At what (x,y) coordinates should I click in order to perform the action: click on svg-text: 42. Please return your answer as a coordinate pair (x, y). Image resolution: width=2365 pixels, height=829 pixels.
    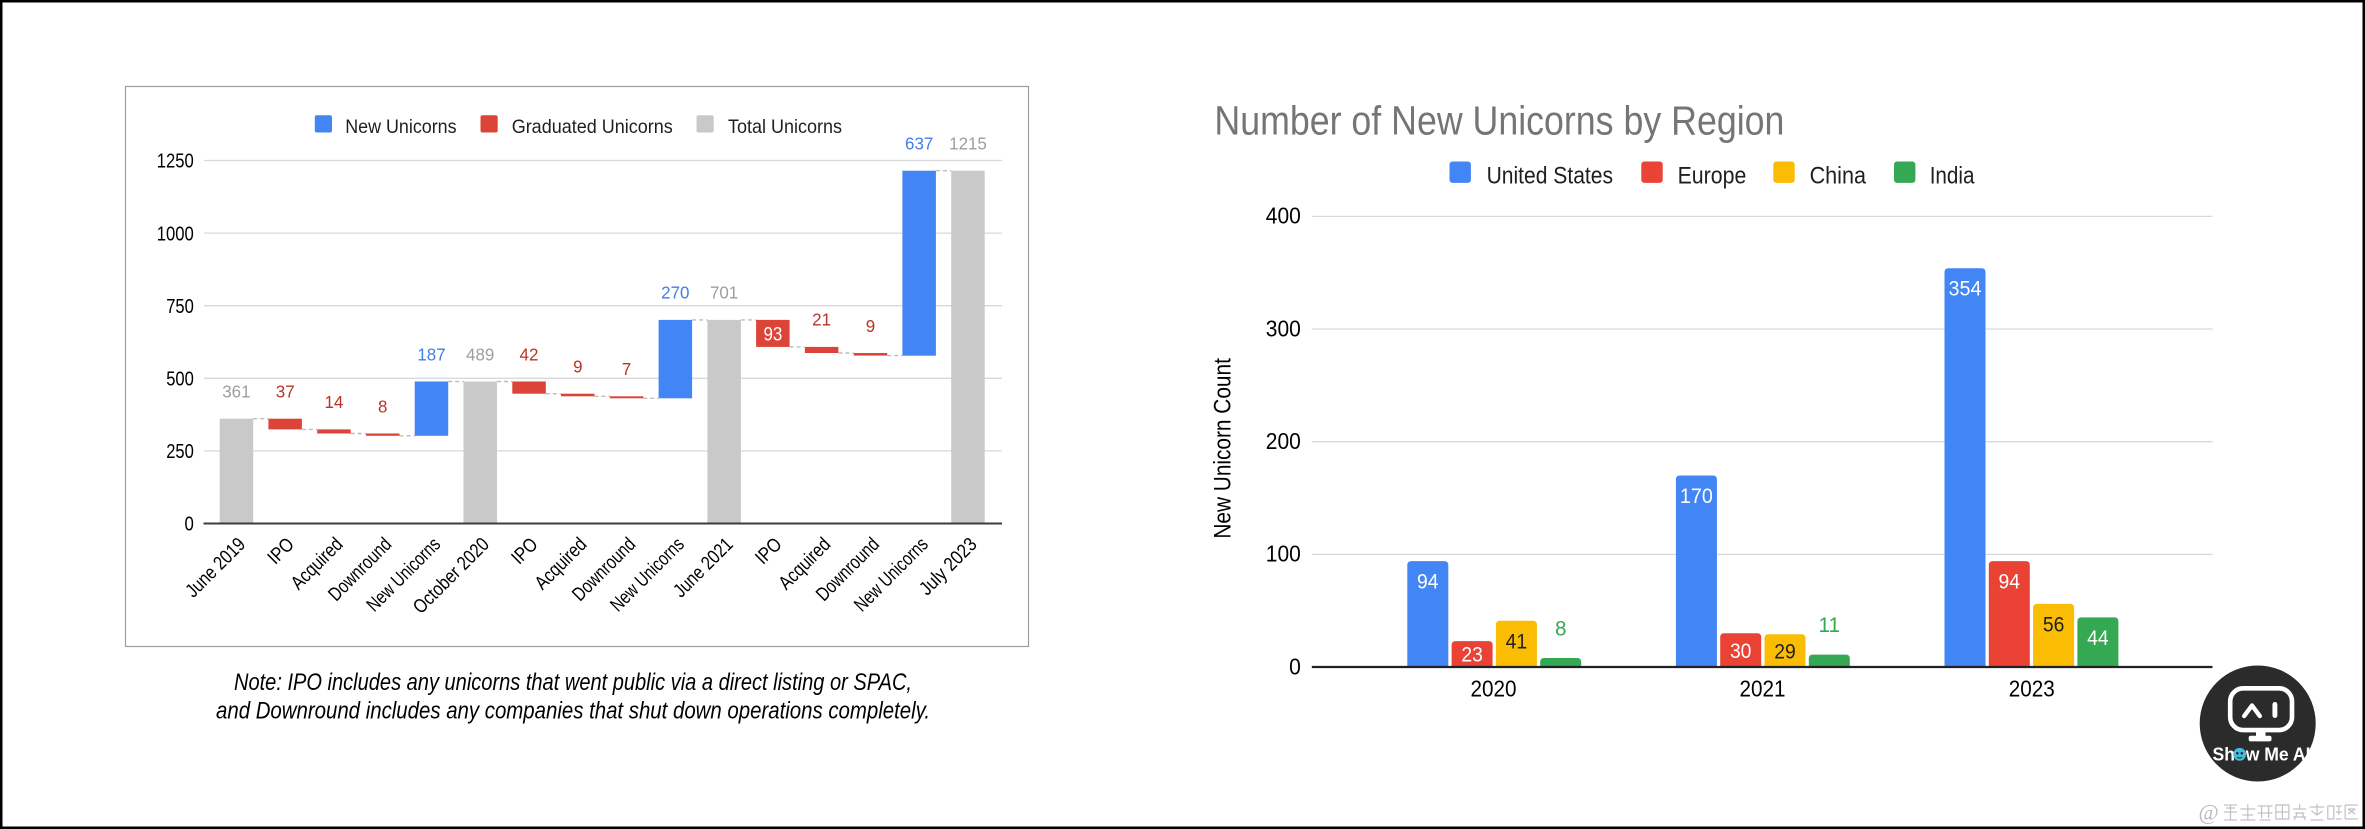
    Looking at the image, I should click on (529, 354).